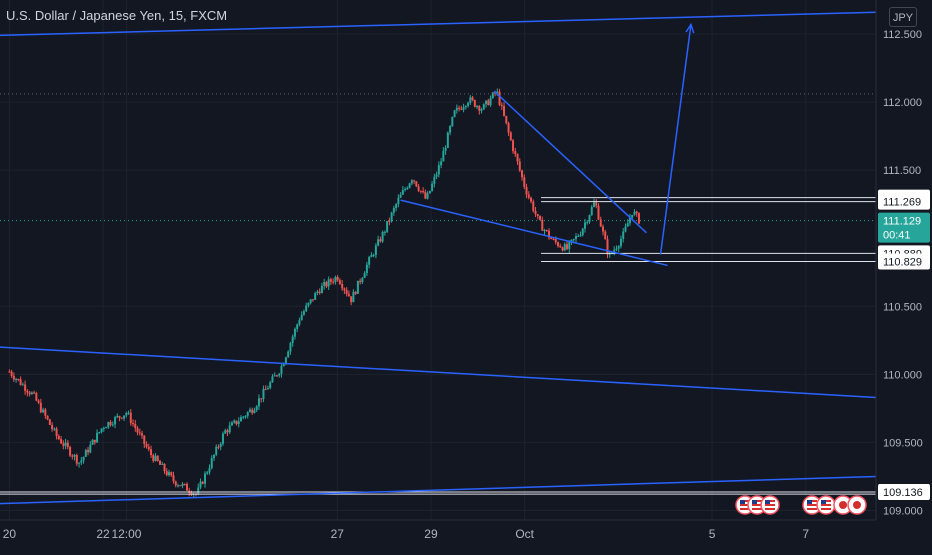 This screenshot has width=932, height=555. What do you see at coordinates (438, 530) in the screenshot?
I see `time-axis: 20 22 12:00 27 29 Oct 5 7` at bounding box center [438, 530].